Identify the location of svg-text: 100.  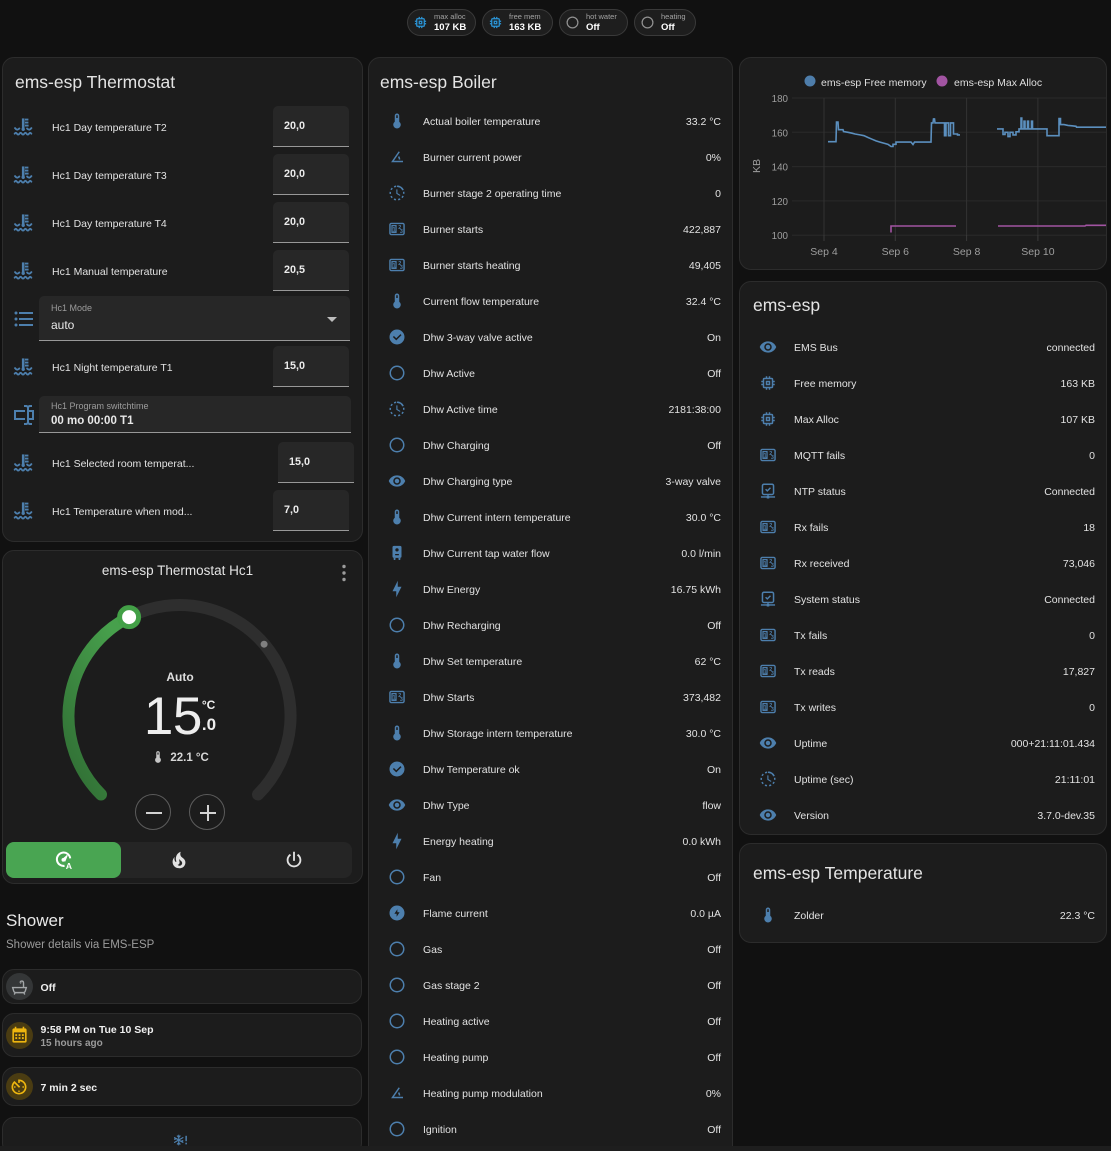
(780, 236).